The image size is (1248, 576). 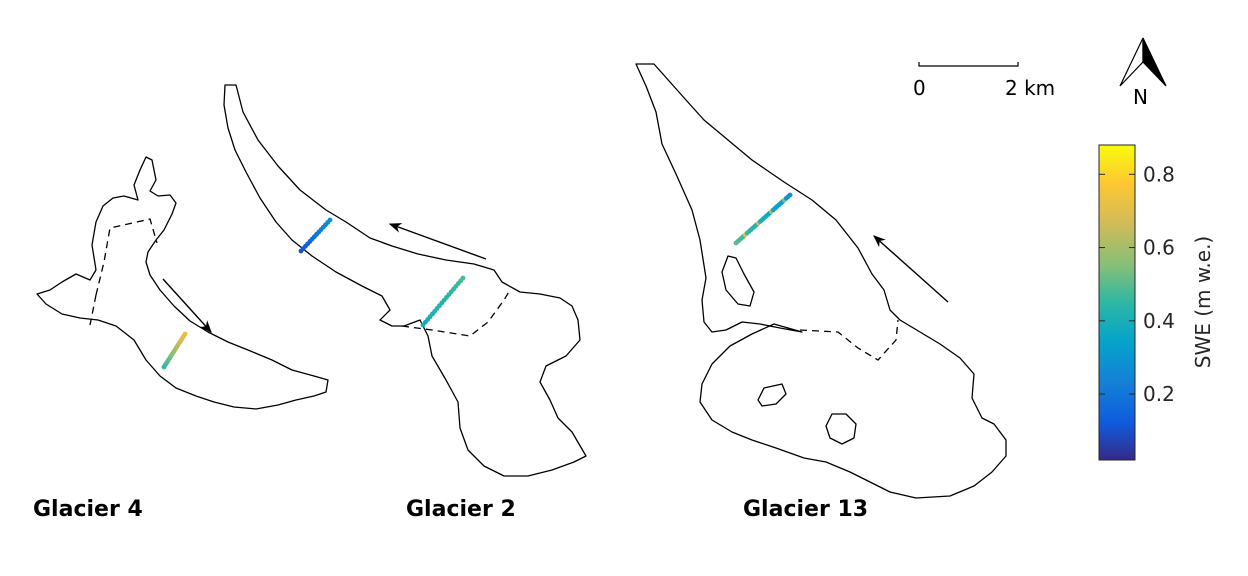 I want to click on colorbar-ticks: 0.2 0.4 0.6 0.8, so click(x=1137, y=284).